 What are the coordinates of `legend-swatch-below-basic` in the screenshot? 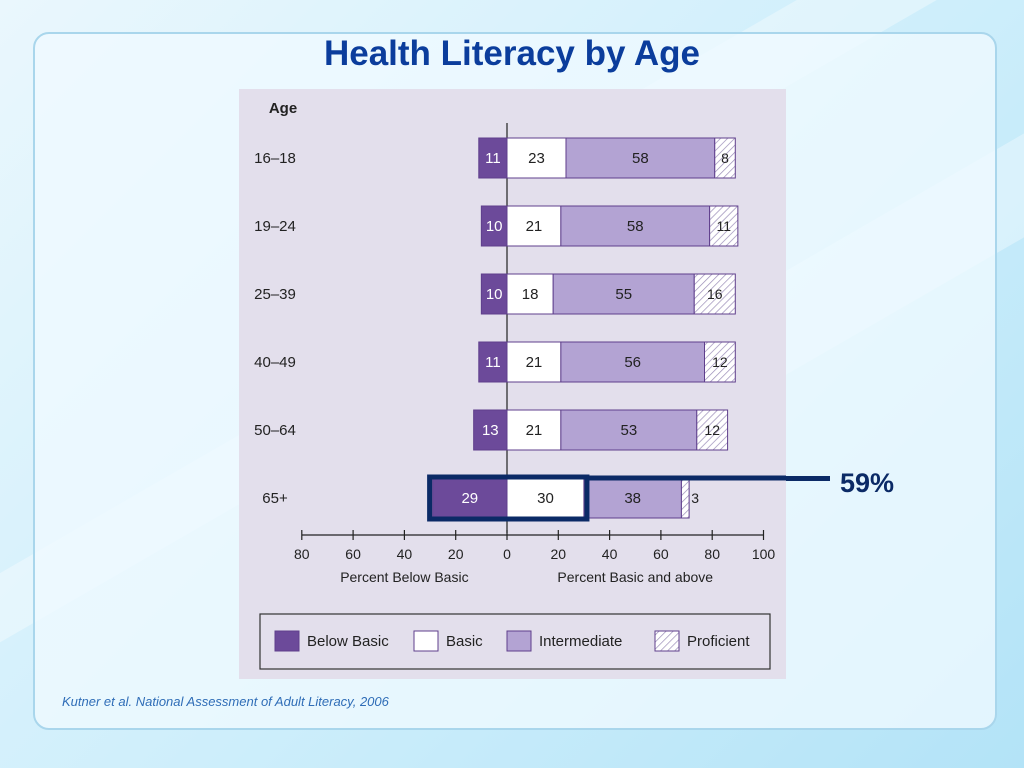 It's located at (287, 641).